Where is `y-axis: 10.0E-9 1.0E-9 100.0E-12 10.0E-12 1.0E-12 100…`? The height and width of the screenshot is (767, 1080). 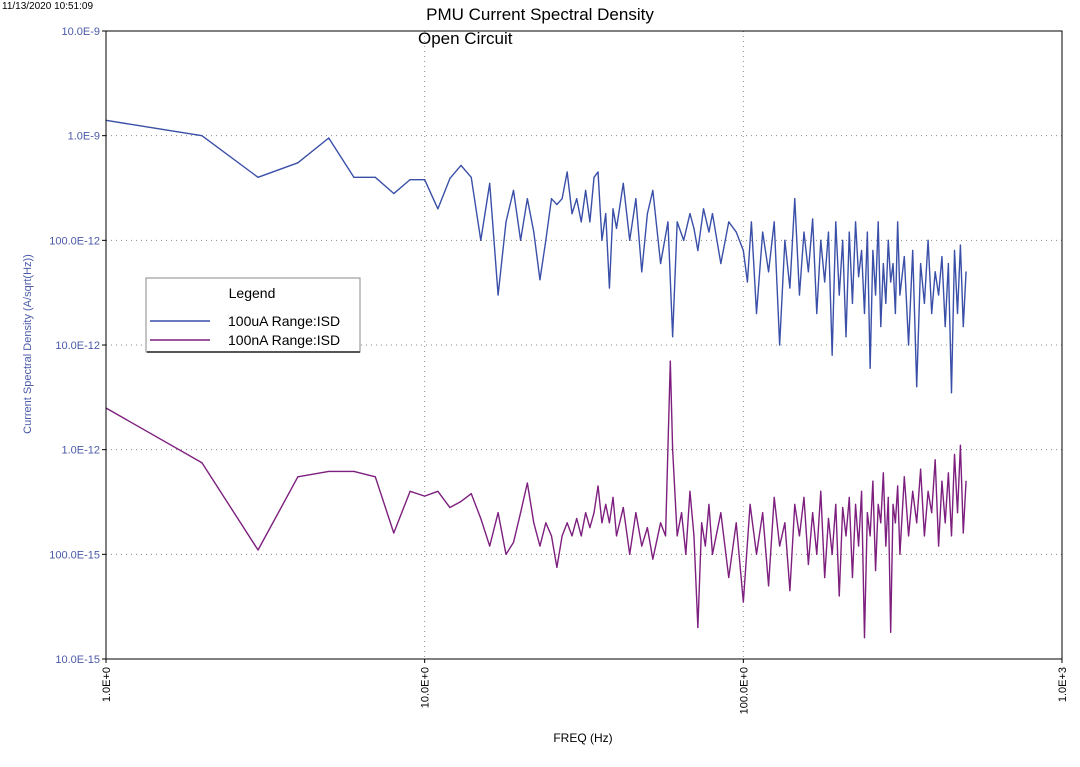 y-axis: 10.0E-9 1.0E-9 100.0E-12 10.0E-12 1.0E-12 100… is located at coordinates (77, 346).